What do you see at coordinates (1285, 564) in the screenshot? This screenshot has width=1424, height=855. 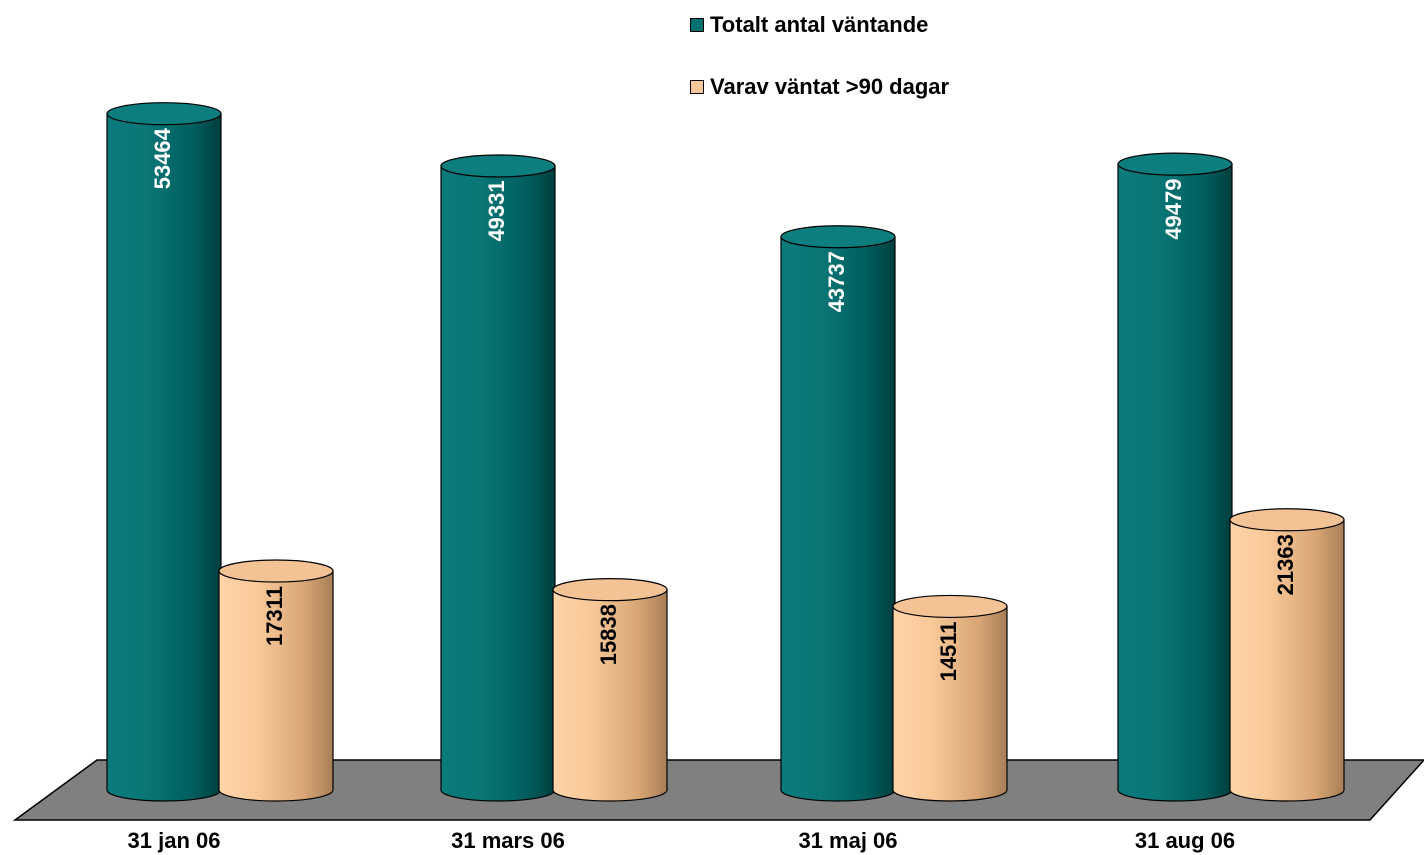 I see `value-label-over-90-3: 21363` at bounding box center [1285, 564].